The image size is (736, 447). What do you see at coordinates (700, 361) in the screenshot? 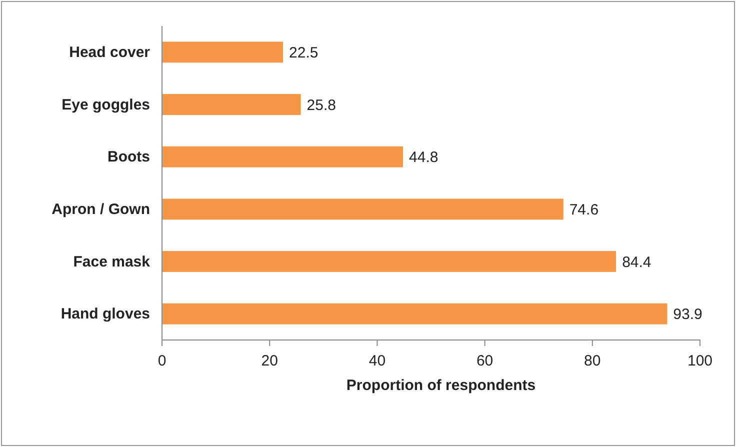
I see `x-tick-label: 100` at bounding box center [700, 361].